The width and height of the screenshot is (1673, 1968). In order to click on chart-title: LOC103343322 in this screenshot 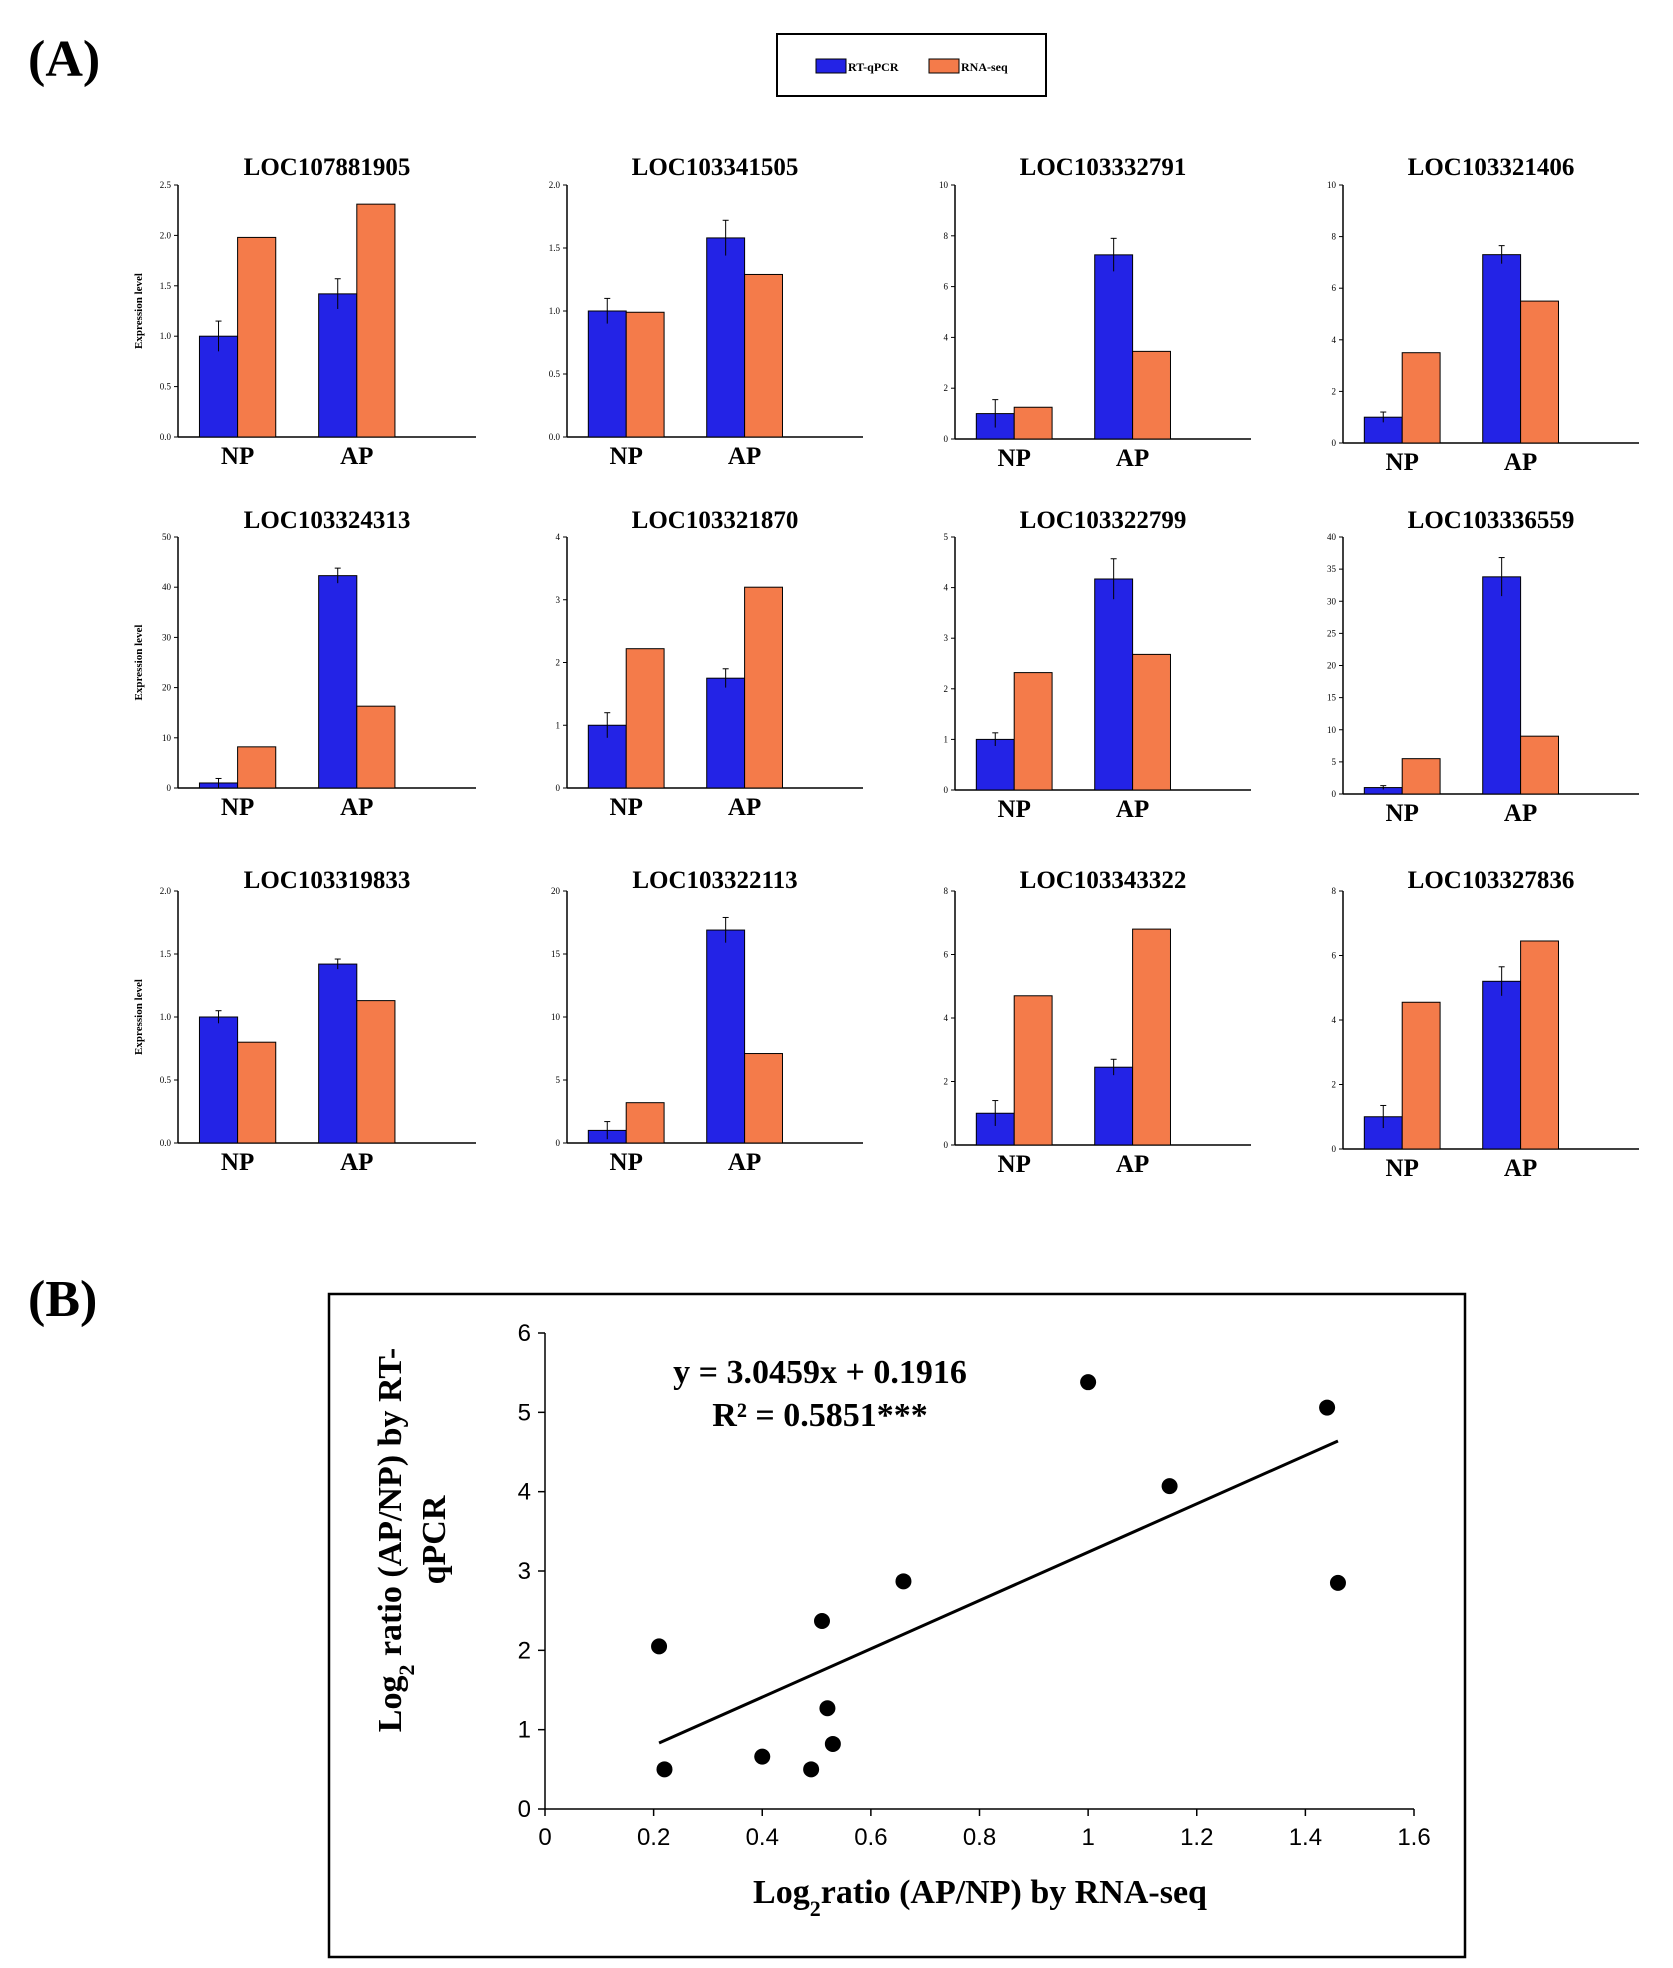, I will do `click(1103, 880)`.